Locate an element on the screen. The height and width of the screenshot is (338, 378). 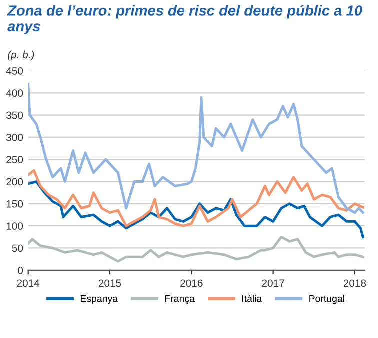
legend-label: França is located at coordinates (180, 299).